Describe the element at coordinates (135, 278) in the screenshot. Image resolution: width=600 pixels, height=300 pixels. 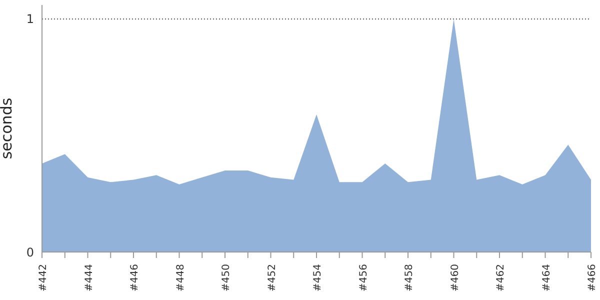
I see `x-tick-label: #446` at that location.